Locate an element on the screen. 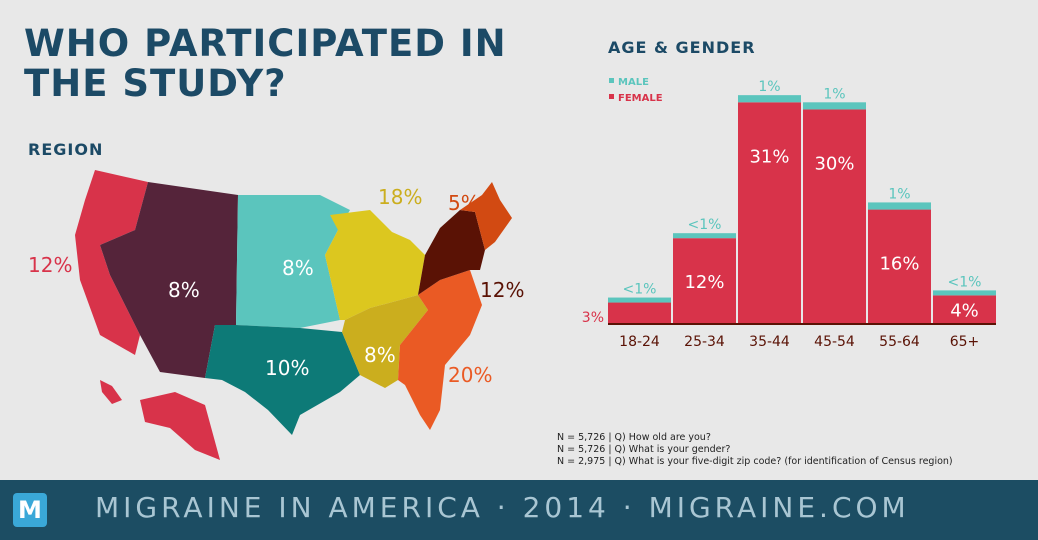 The width and height of the screenshot is (1038, 540). legend-male-swatch is located at coordinates (611, 80).